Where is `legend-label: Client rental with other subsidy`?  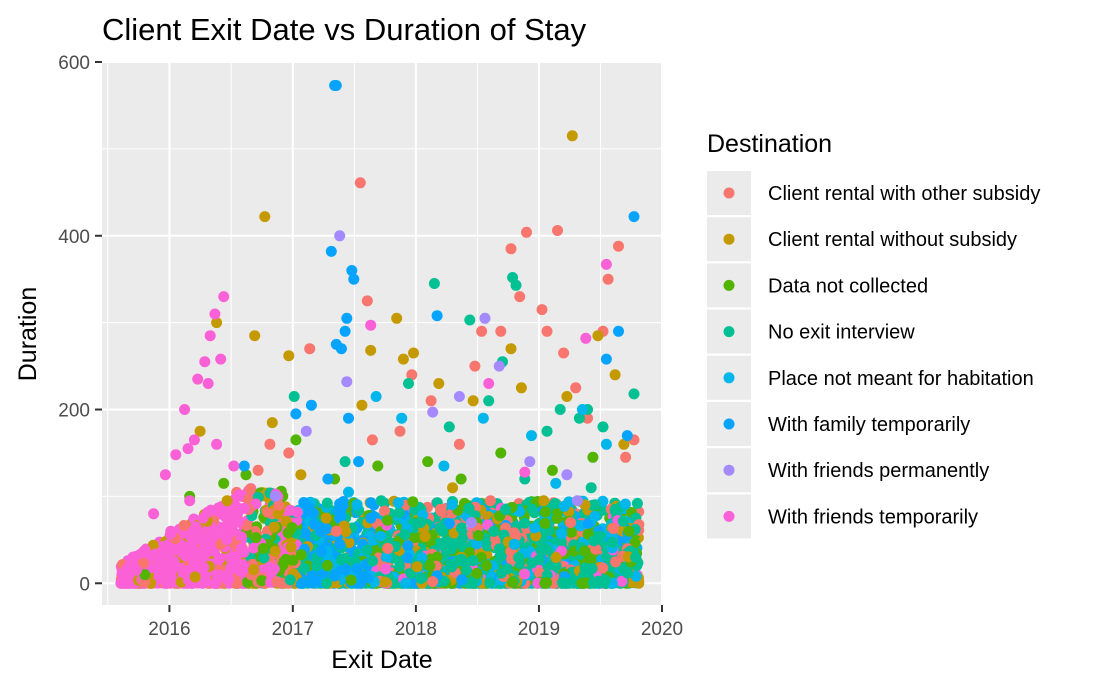 legend-label: Client rental with other subsidy is located at coordinates (904, 194).